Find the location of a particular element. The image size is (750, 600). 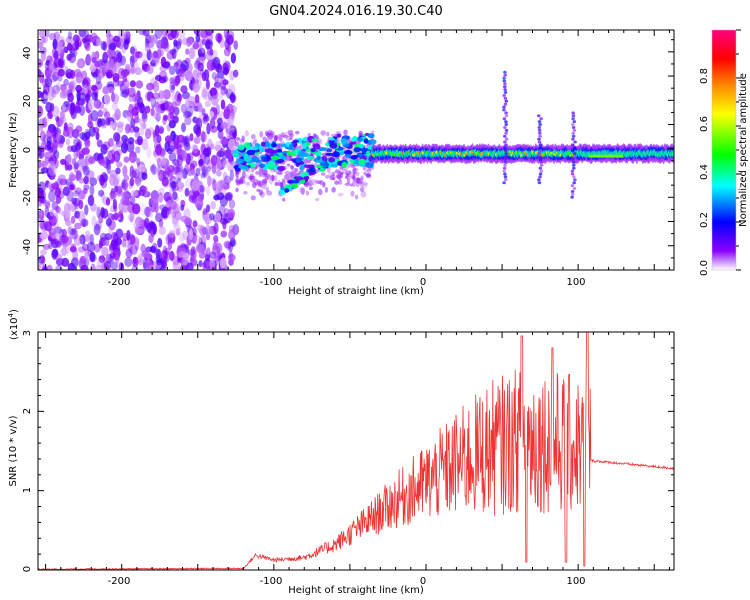

colorbar-tick-label: 0.6 is located at coordinates (704, 124).